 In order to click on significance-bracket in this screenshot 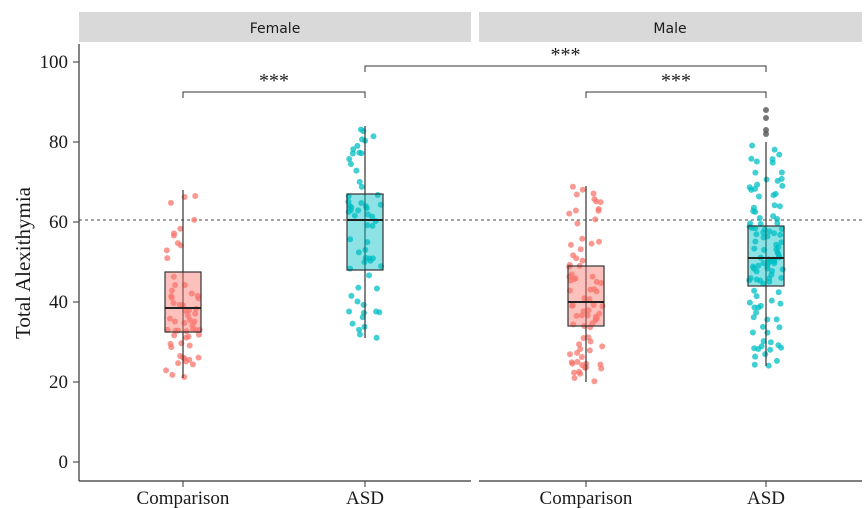, I will do `click(274, 94)`.